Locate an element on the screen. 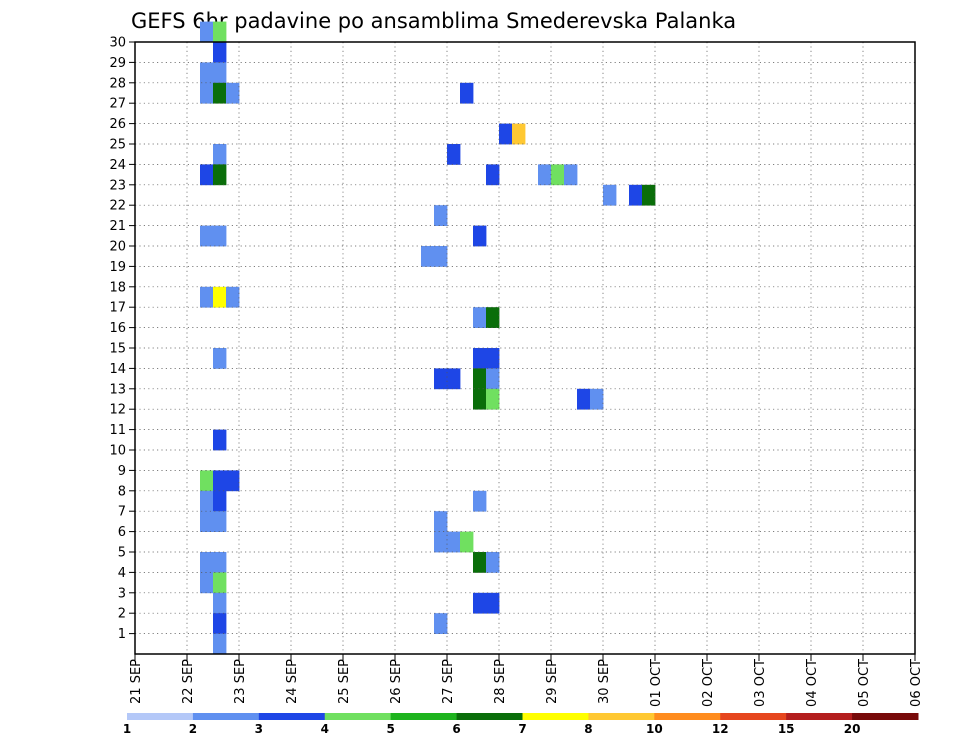 The image size is (960, 746). x-tick-label: 03 OCT is located at coordinates (760, 683).